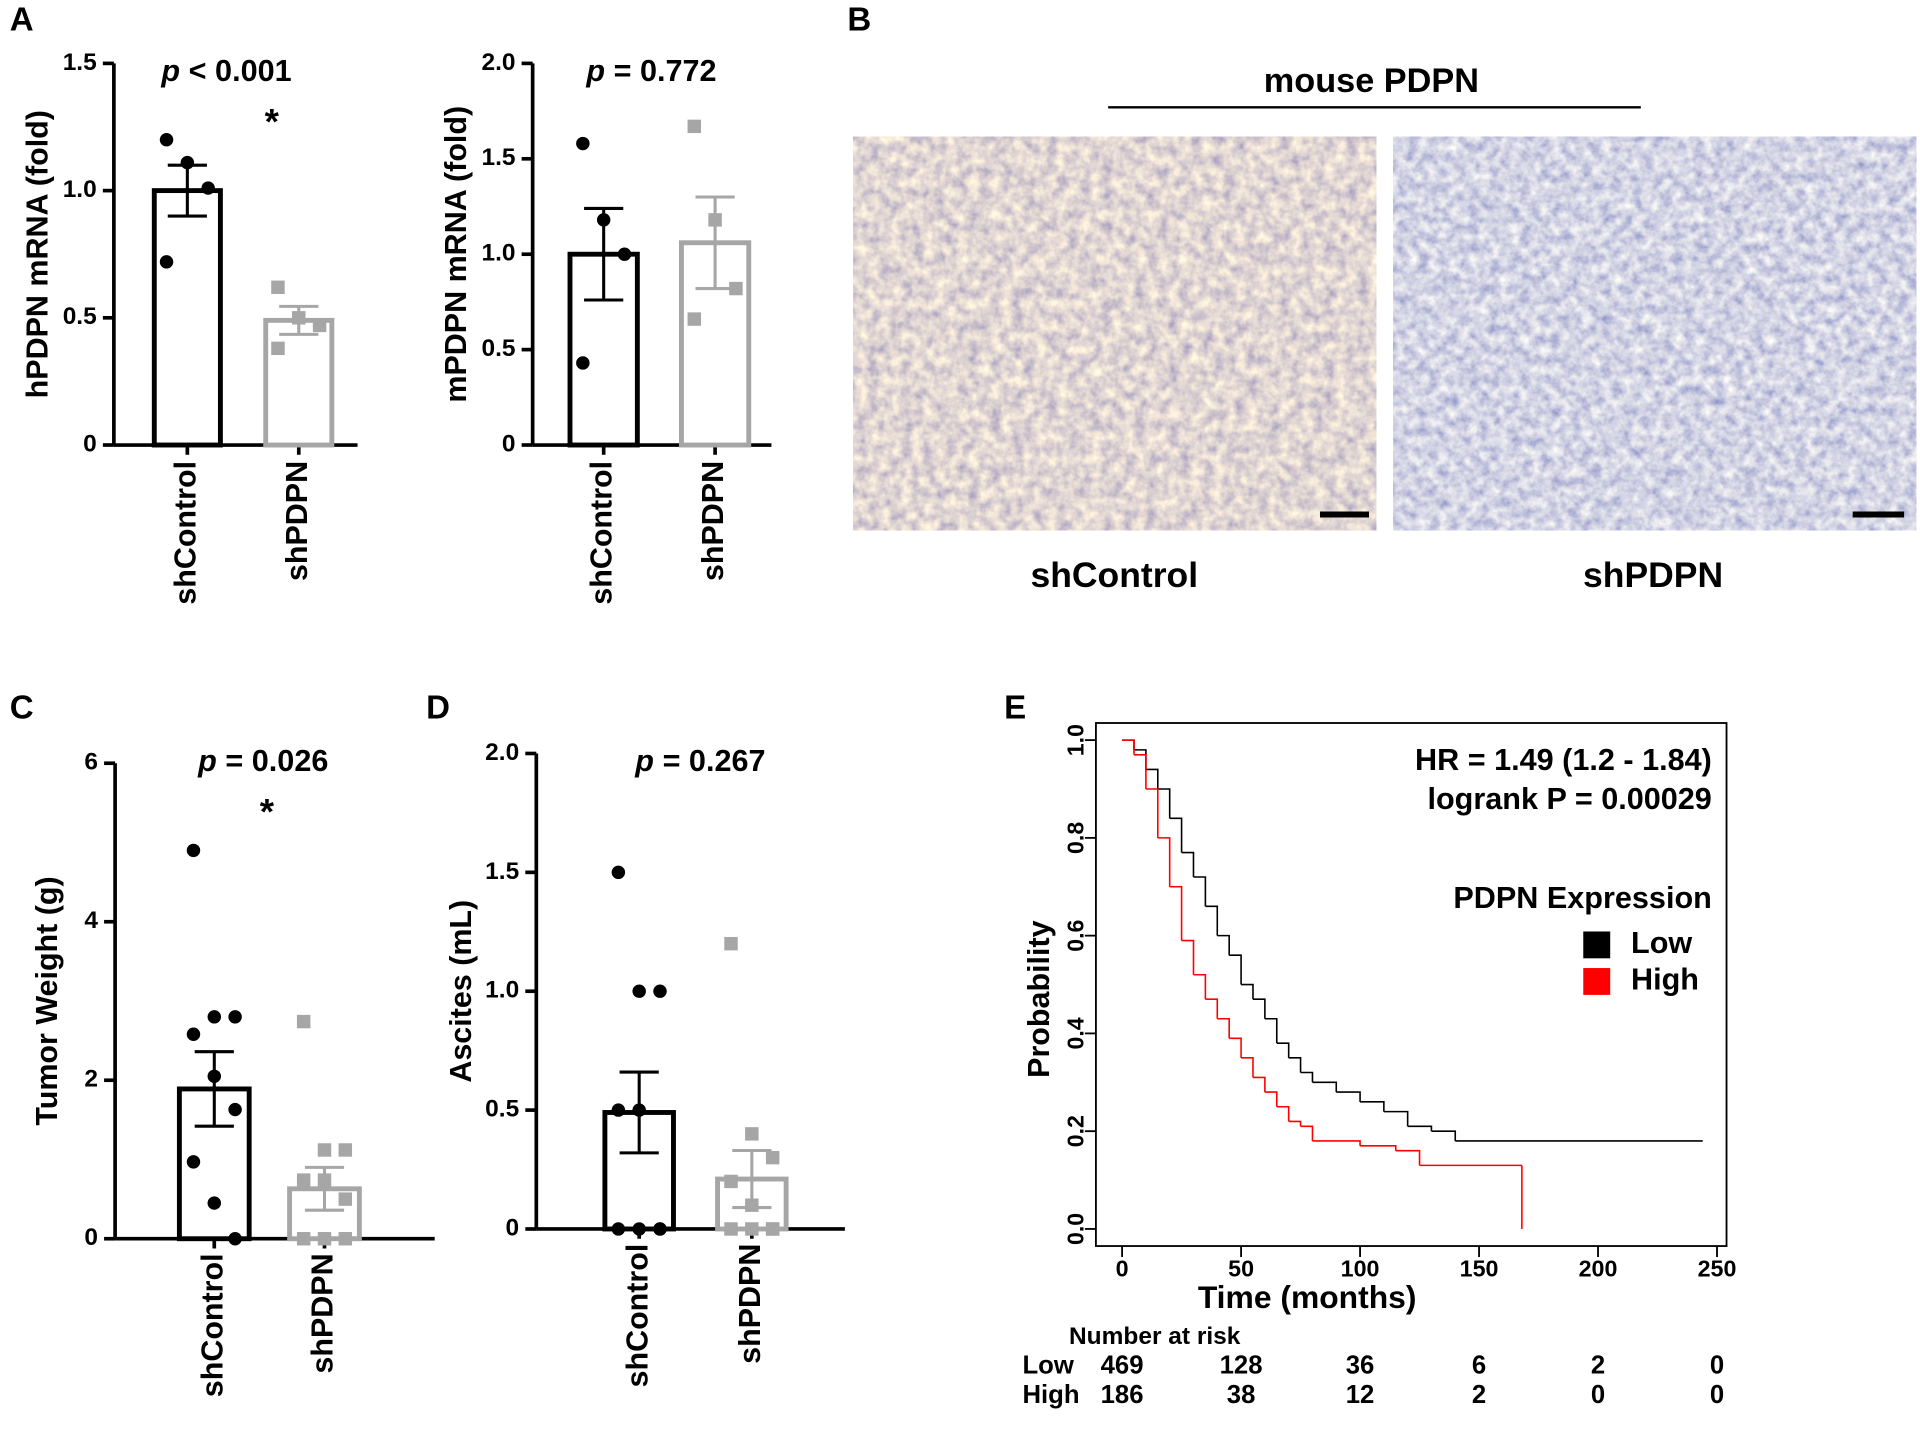  What do you see at coordinates (22, 706) in the screenshot?
I see `panel-label: C` at bounding box center [22, 706].